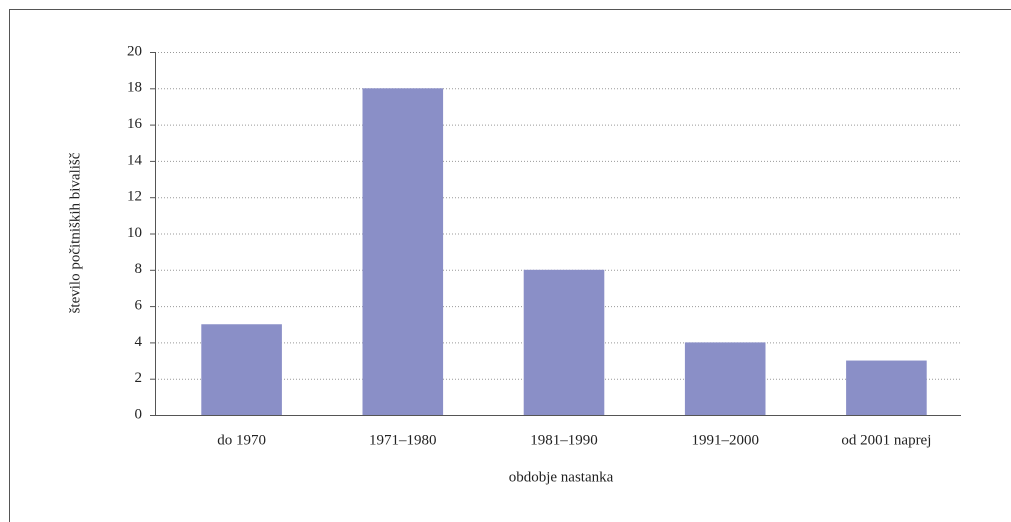  I want to click on x-tick-label: 1991–2000, so click(725, 440).